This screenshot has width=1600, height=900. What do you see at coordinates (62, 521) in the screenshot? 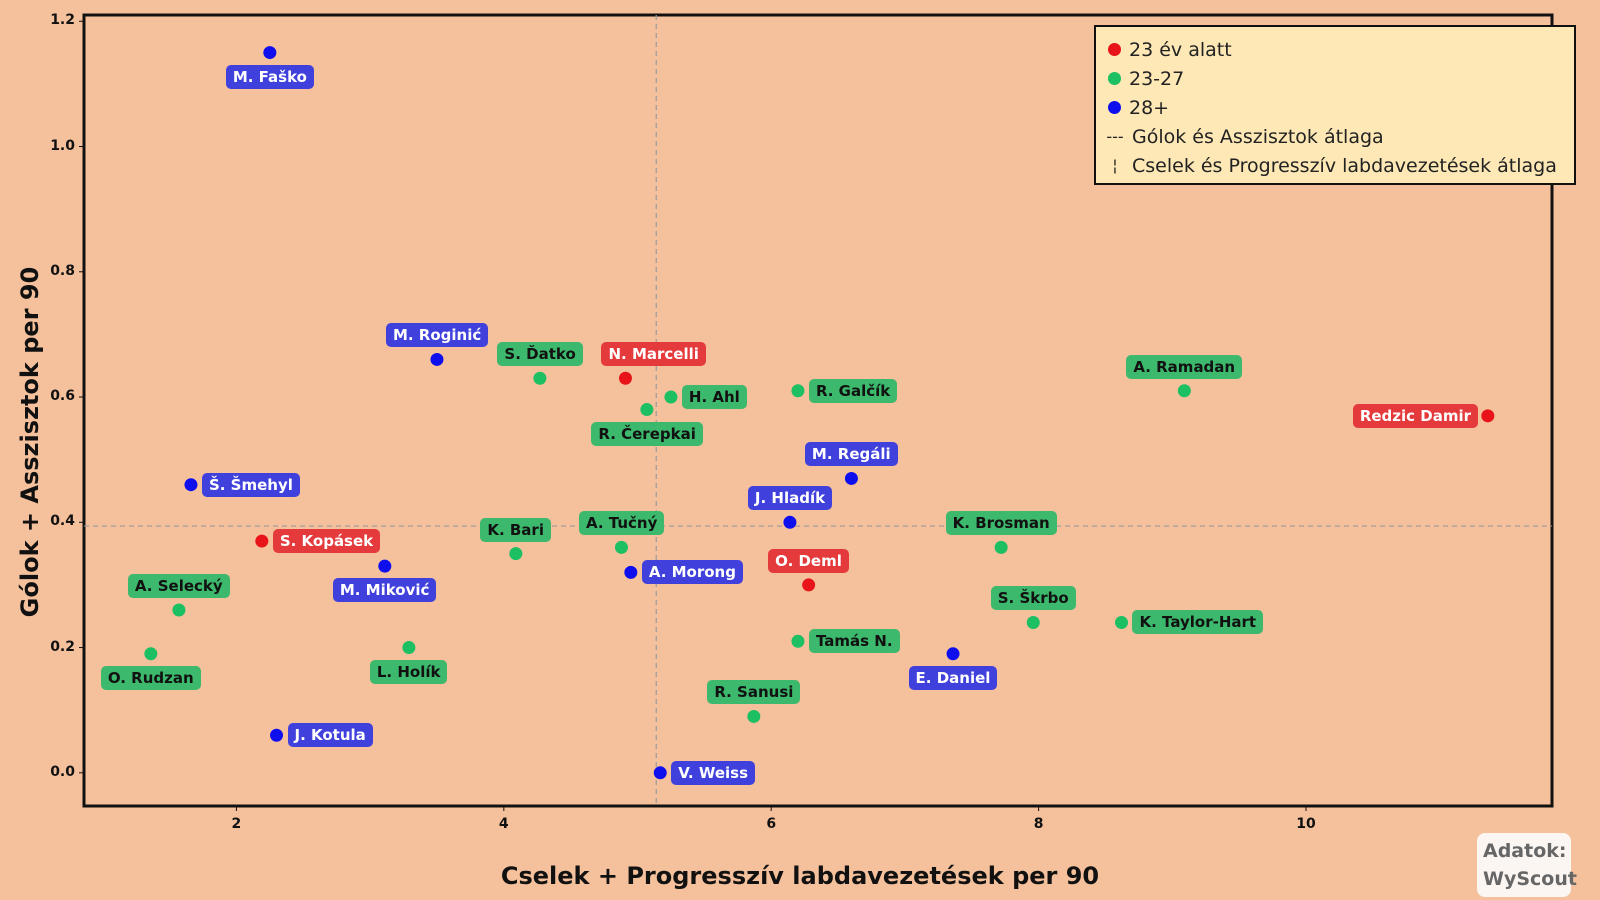
I see `y-tick-label: 0.4` at bounding box center [62, 521].